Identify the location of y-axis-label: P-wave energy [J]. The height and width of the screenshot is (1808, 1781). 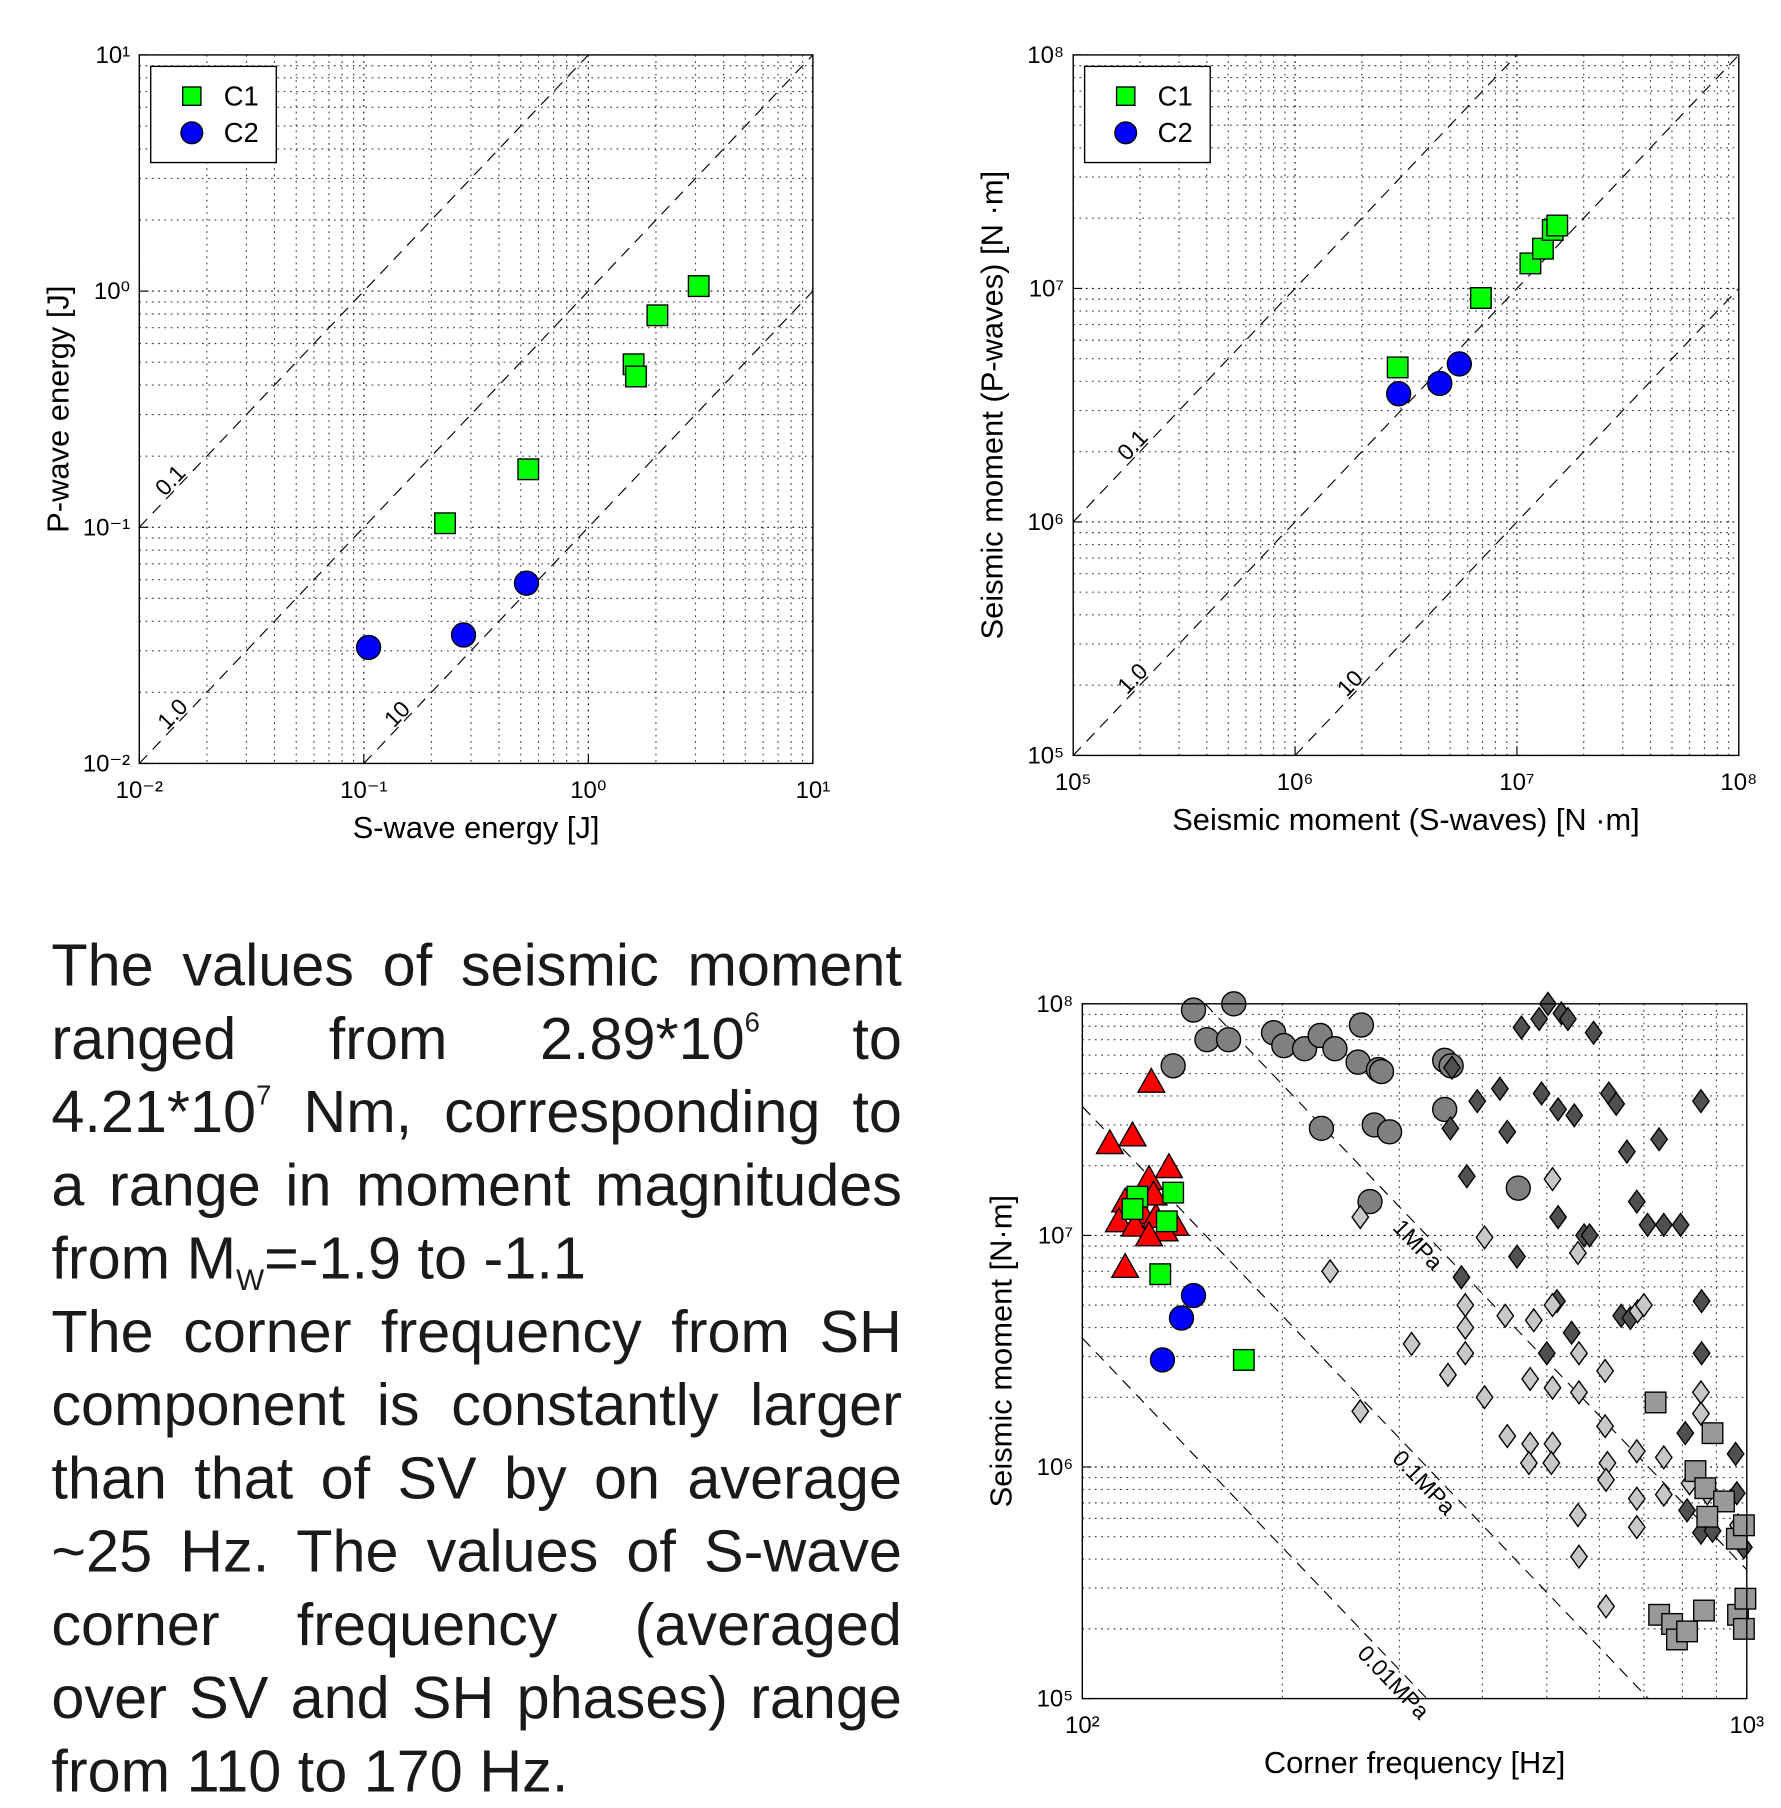
(58, 409).